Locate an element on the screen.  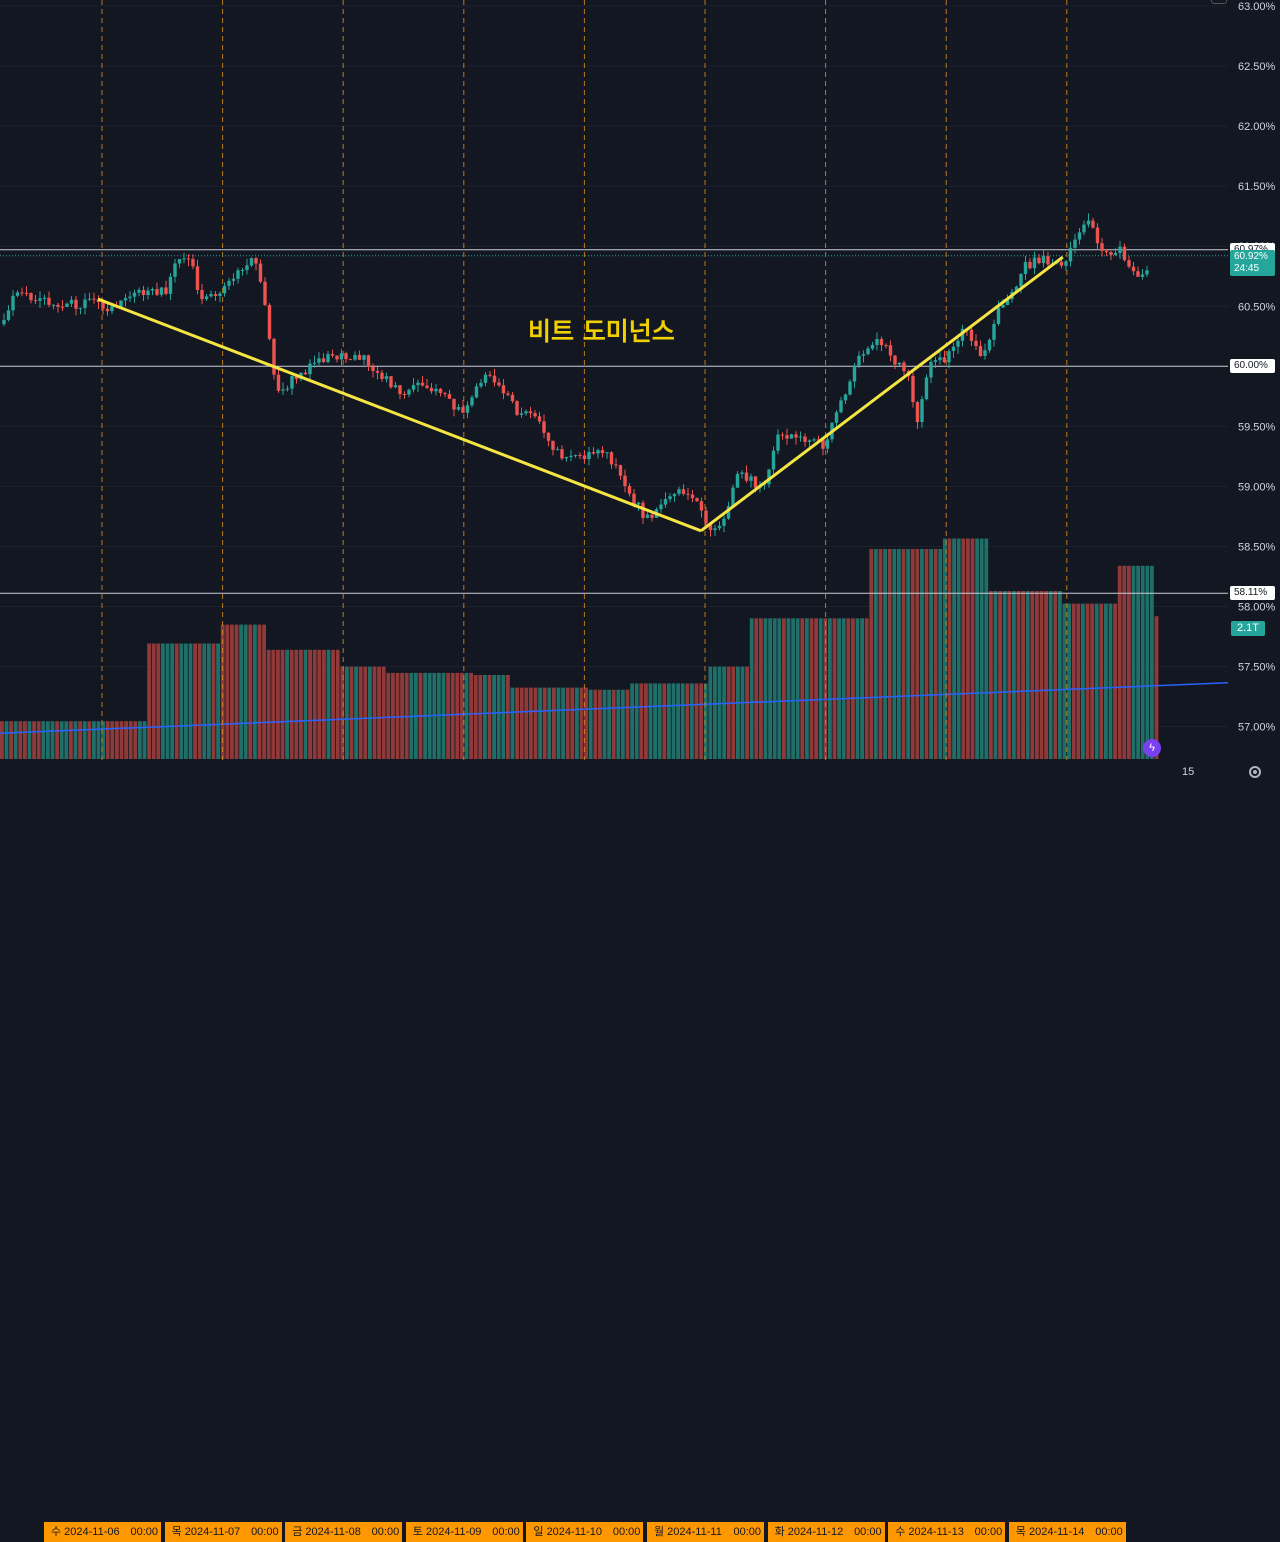
screenshot-icon is located at coordinates (1219, 2).